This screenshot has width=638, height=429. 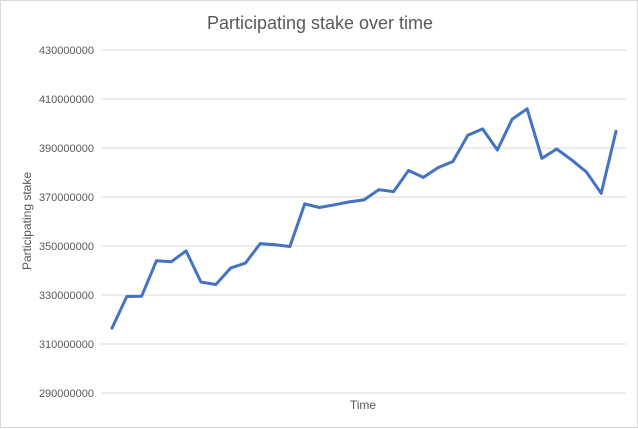 I want to click on y-tick-label: 430000000, so click(x=66, y=51).